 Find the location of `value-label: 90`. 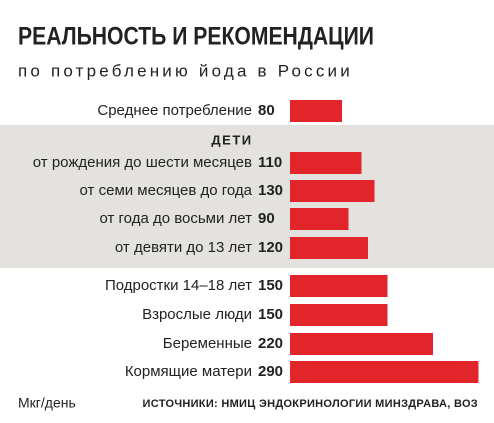

value-label: 90 is located at coordinates (266, 218).